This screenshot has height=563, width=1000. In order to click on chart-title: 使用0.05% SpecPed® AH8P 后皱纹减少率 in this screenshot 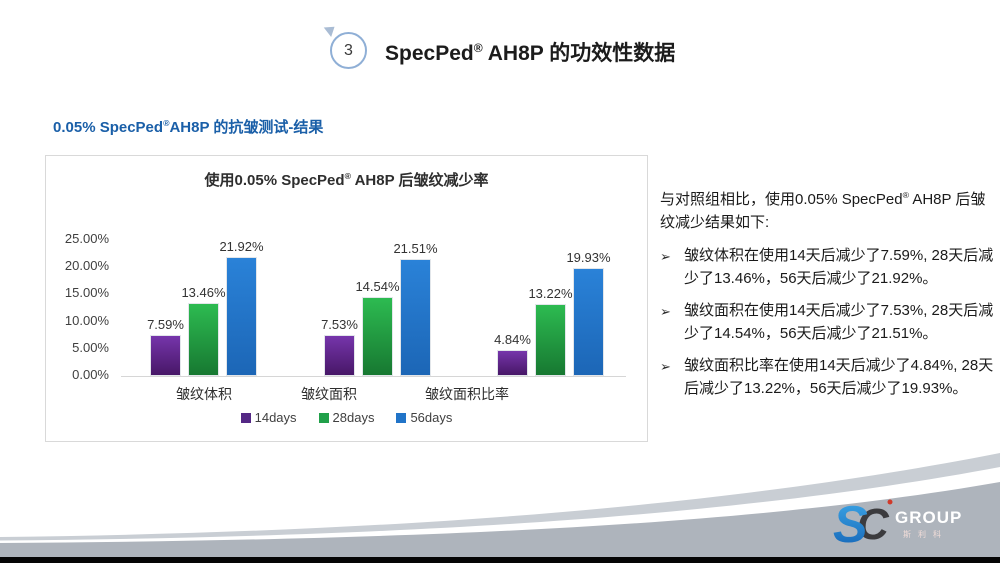, I will do `click(346, 179)`.